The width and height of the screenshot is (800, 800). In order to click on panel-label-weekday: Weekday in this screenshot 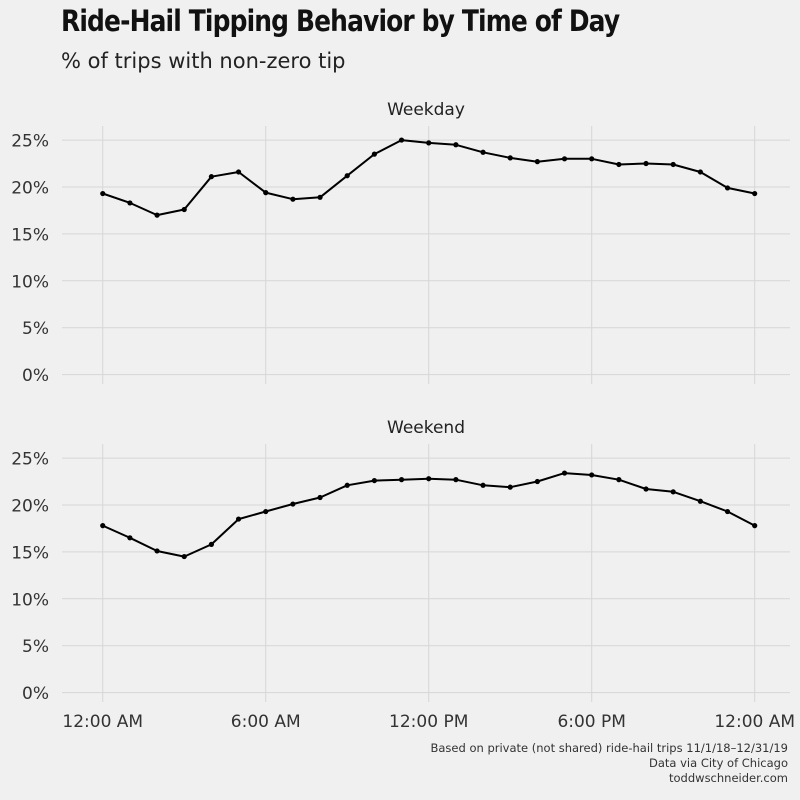, I will do `click(426, 110)`.